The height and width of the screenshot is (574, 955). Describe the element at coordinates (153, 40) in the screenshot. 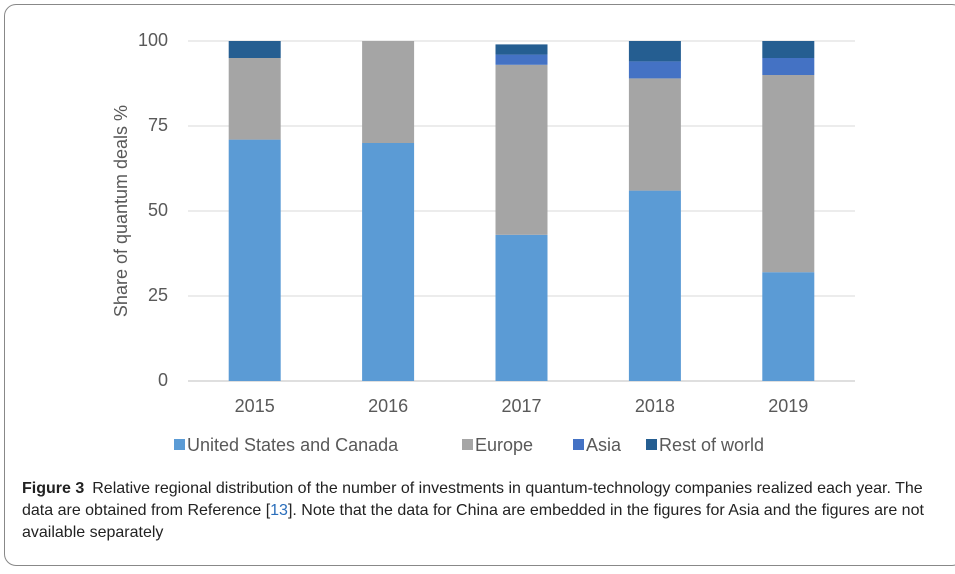

I see `y-tick-label: 100` at that location.